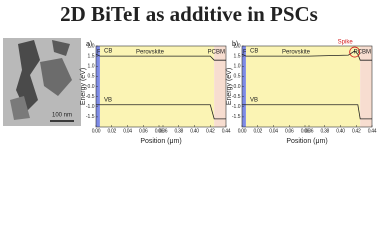  Describe the element at coordinates (89, 44) in the screenshot. I see `panel-label: a)` at that location.